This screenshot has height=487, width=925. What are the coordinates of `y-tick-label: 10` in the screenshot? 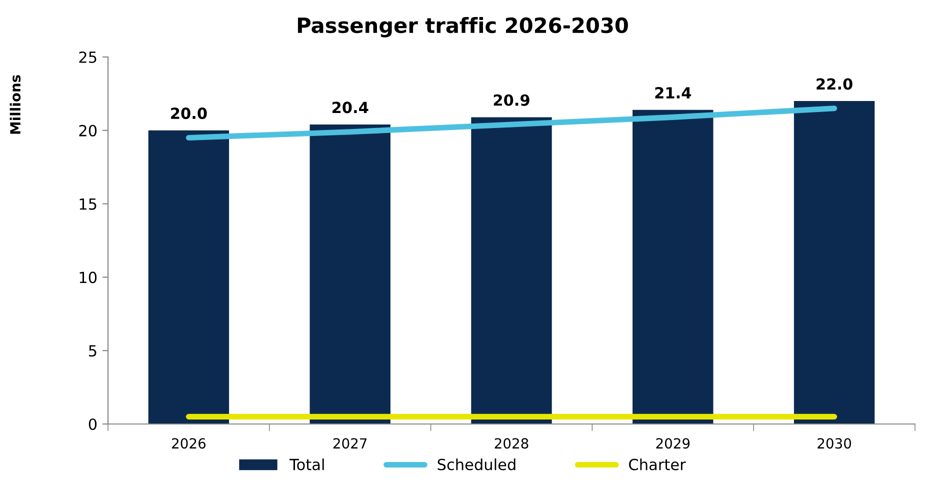 It's located at (88, 278).